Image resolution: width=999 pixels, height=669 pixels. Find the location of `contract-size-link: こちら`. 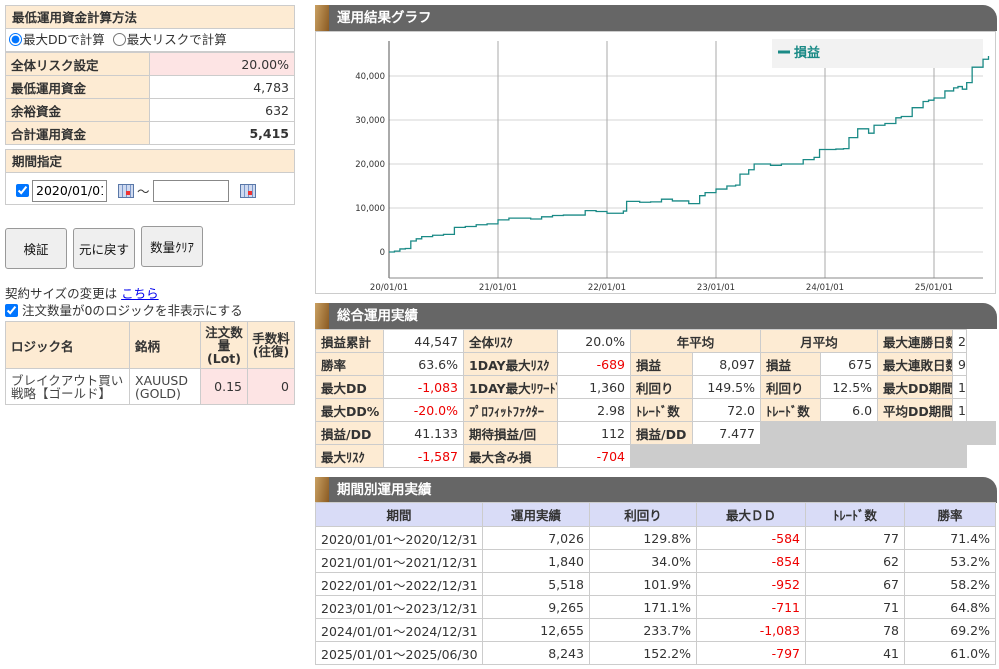

contract-size-link: こちら is located at coordinates (140, 293).